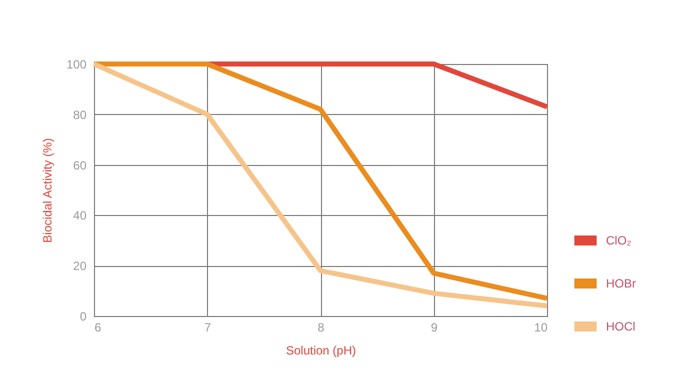 The image size is (679, 371). What do you see at coordinates (321, 327) in the screenshot?
I see `x-tick-label: 8` at bounding box center [321, 327].